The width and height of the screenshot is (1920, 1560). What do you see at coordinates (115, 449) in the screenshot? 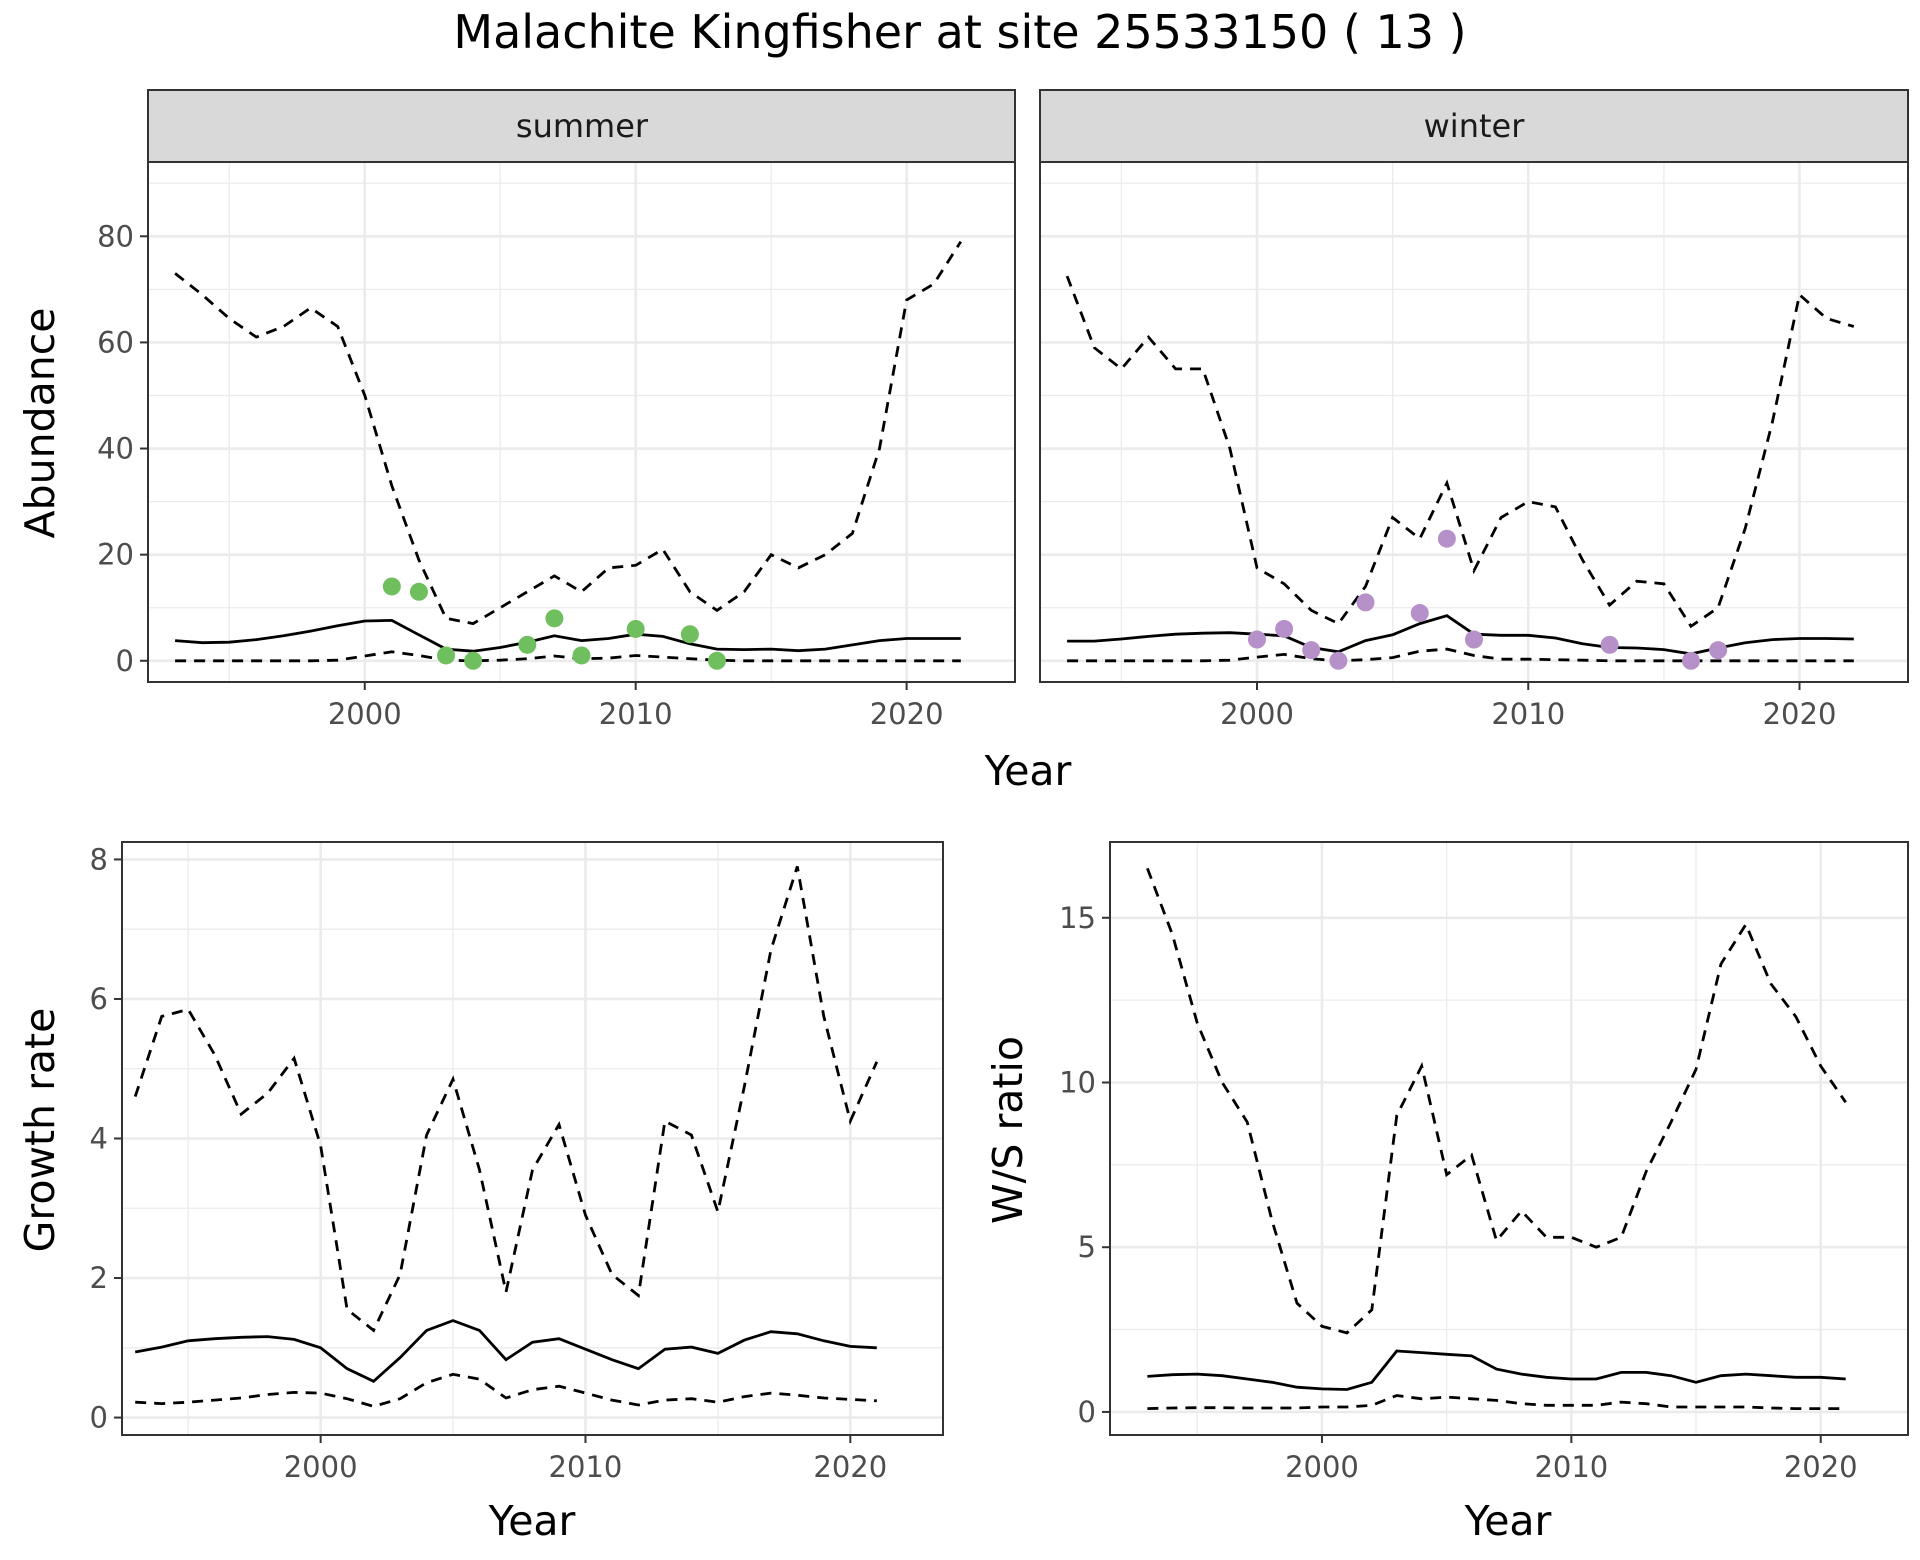
I see `y-tick-label: 40` at bounding box center [115, 449].